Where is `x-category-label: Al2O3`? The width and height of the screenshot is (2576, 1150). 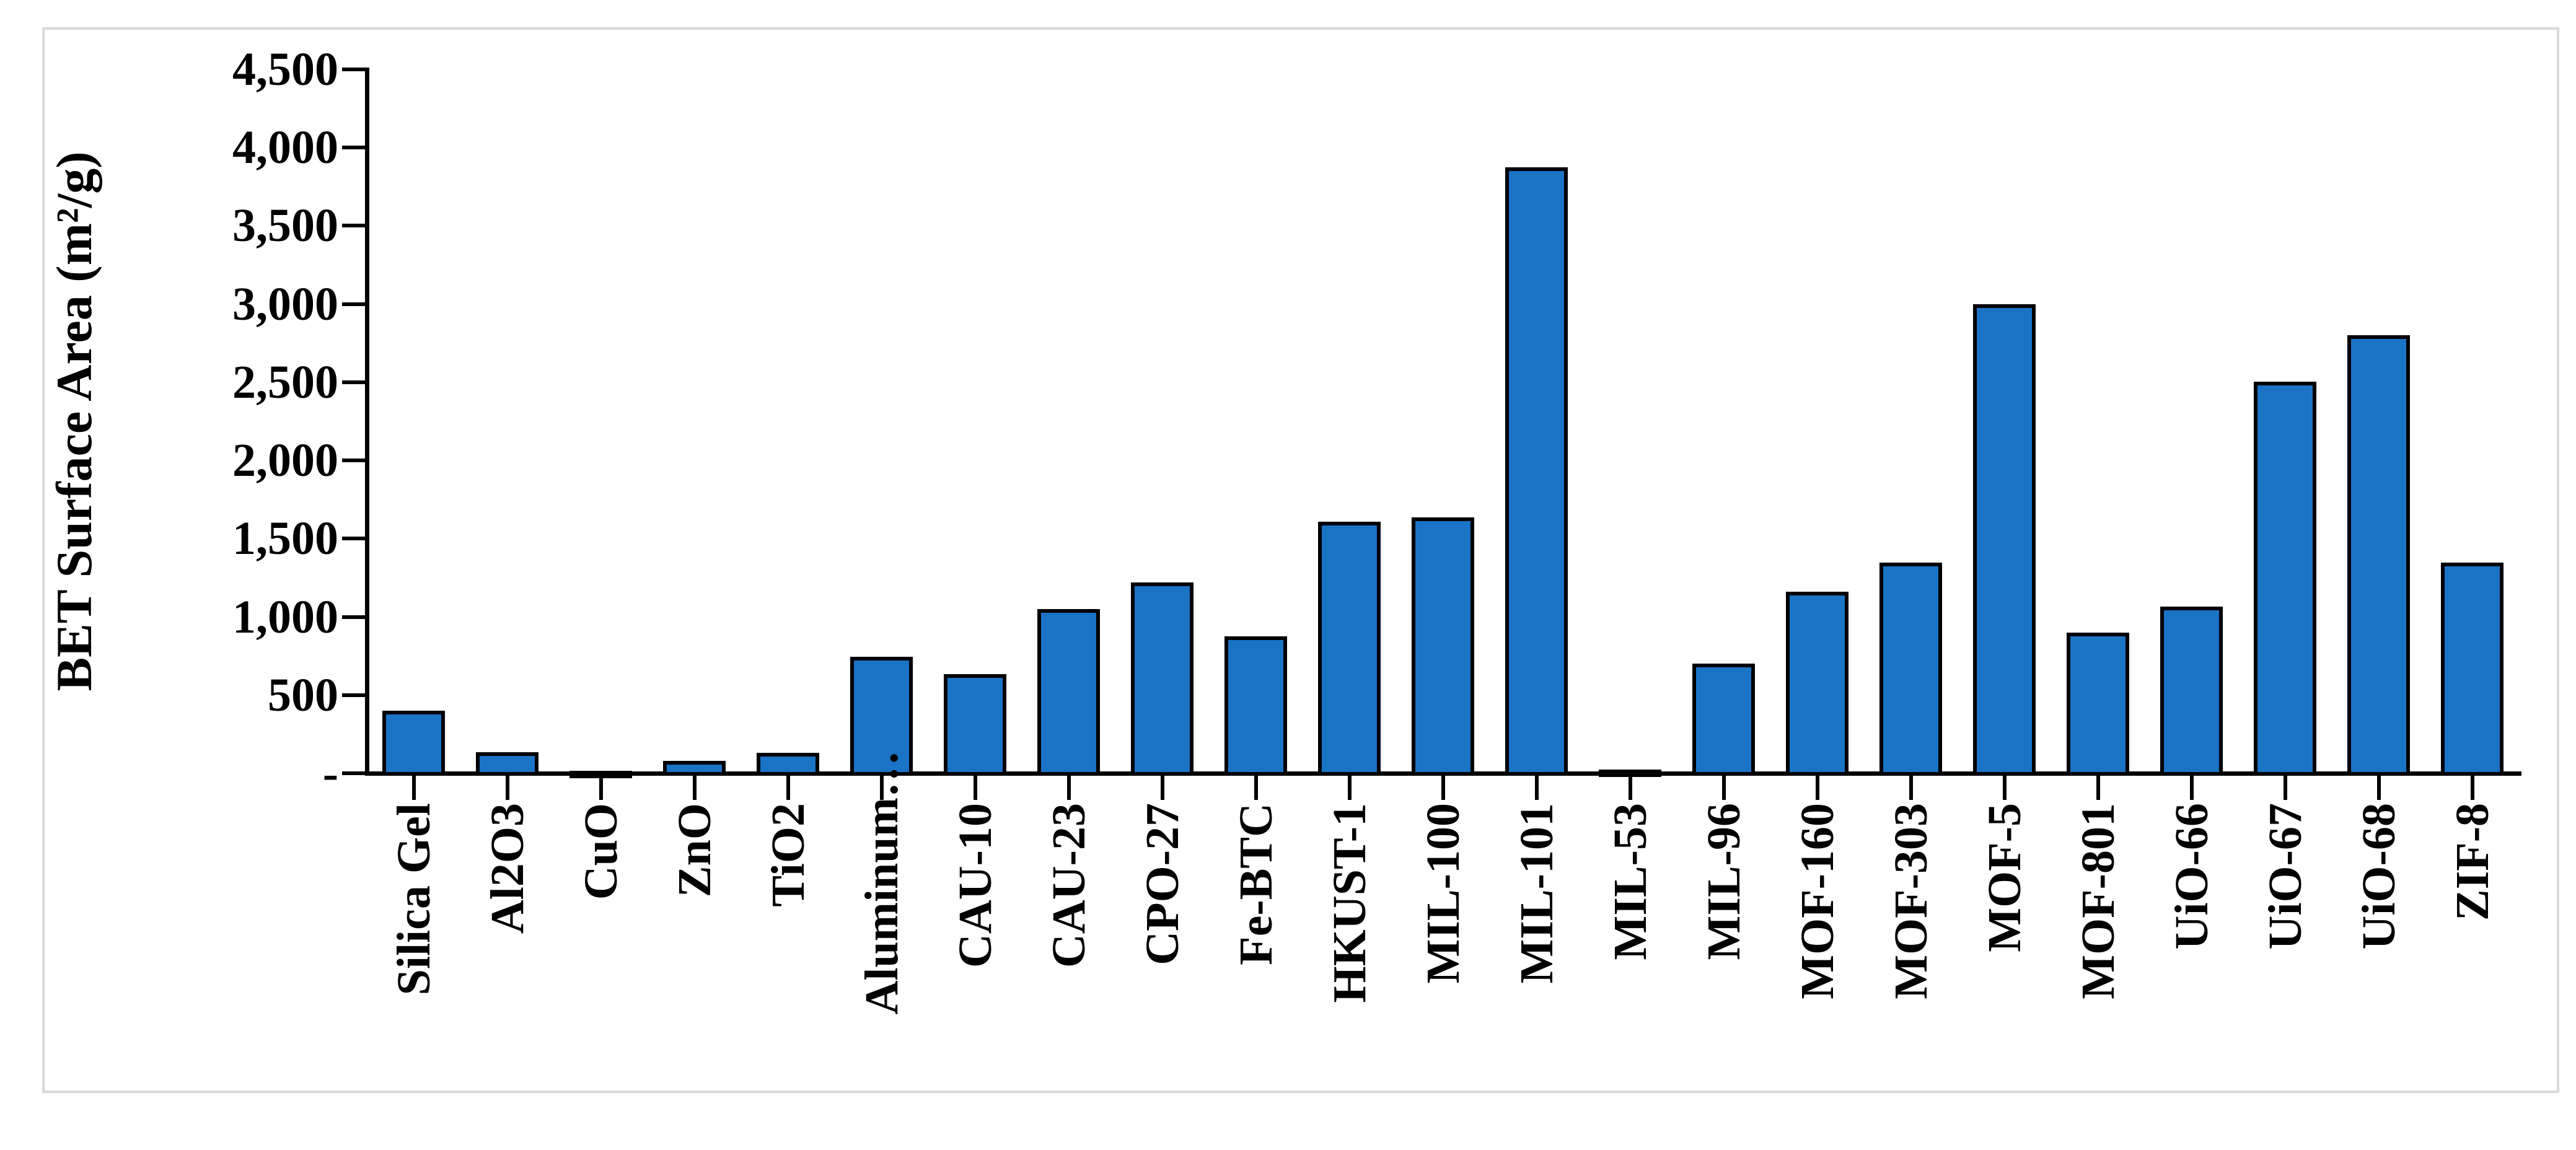 x-category-label: Al2O3 is located at coordinates (508, 868).